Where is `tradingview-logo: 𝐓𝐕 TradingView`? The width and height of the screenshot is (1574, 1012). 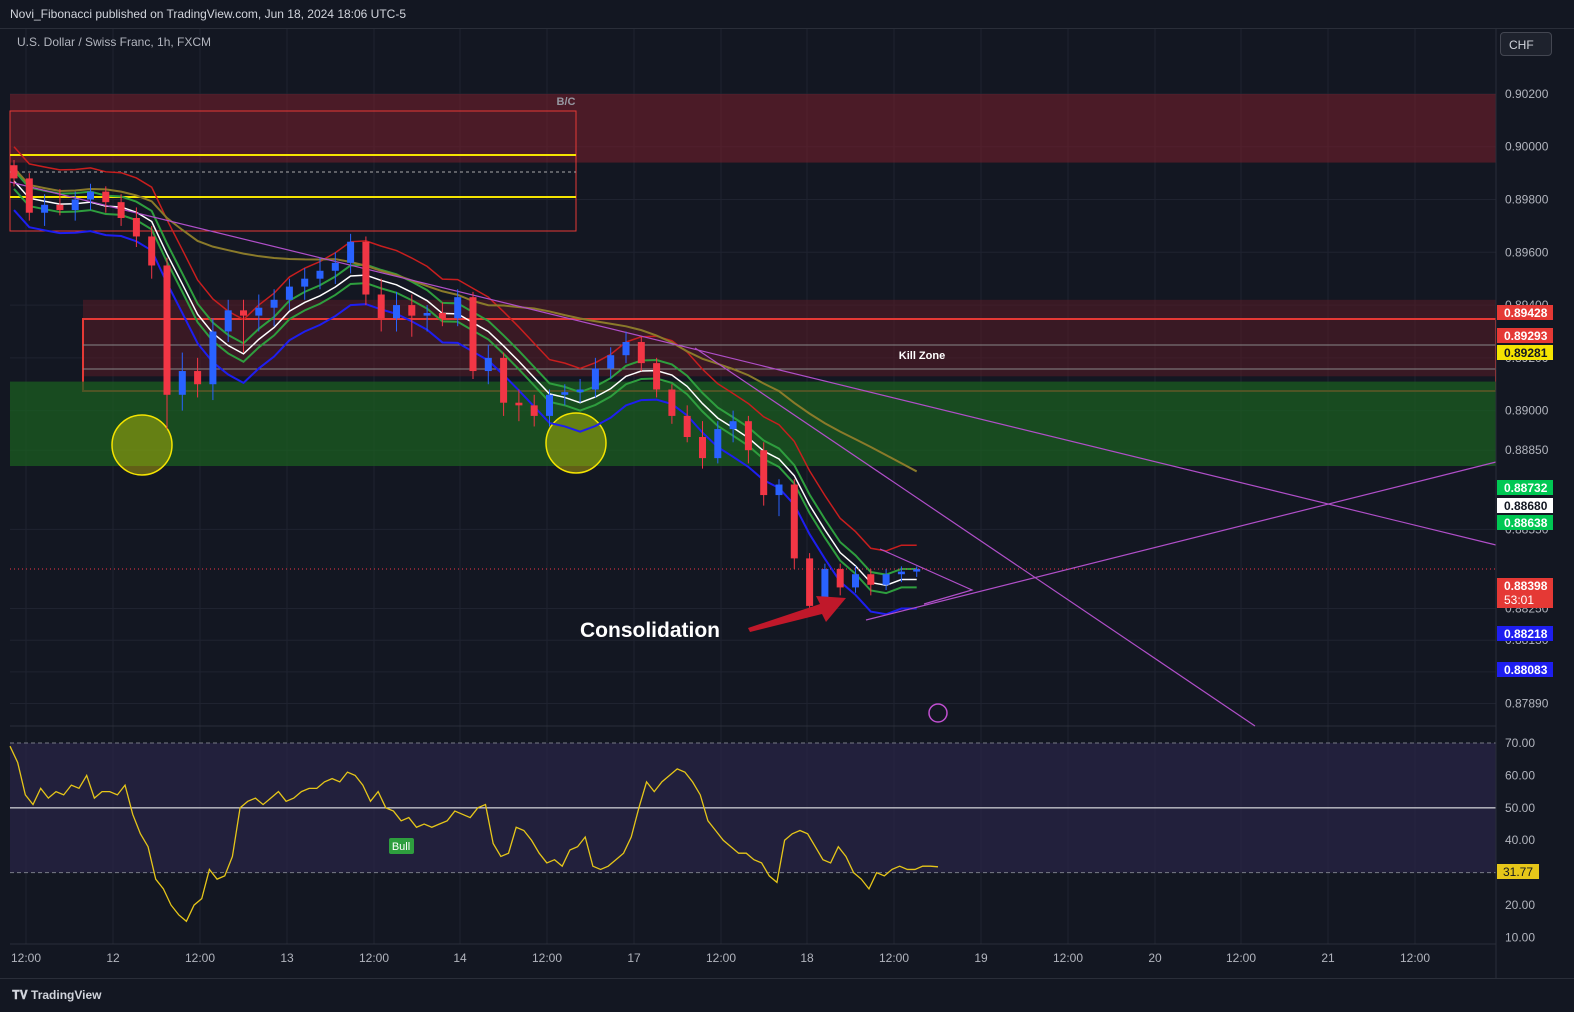
tradingview-logo: 𝐓𝐕 TradingView is located at coordinates (57, 995).